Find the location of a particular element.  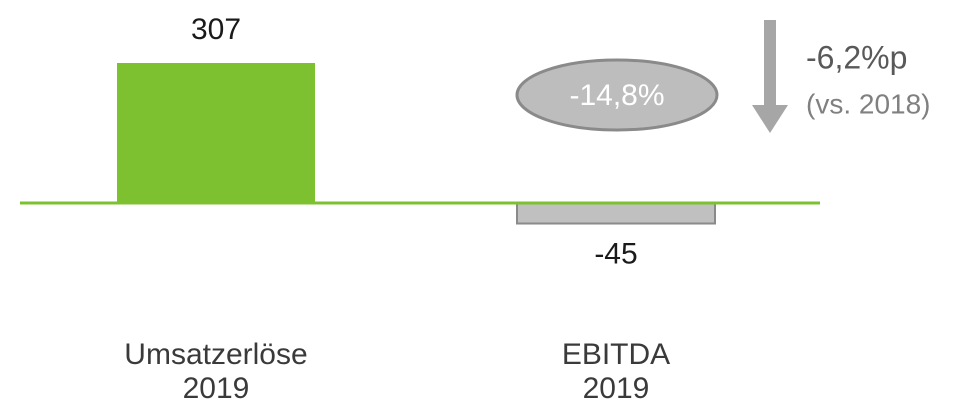

annotation-ellipse is located at coordinates (617, 95).